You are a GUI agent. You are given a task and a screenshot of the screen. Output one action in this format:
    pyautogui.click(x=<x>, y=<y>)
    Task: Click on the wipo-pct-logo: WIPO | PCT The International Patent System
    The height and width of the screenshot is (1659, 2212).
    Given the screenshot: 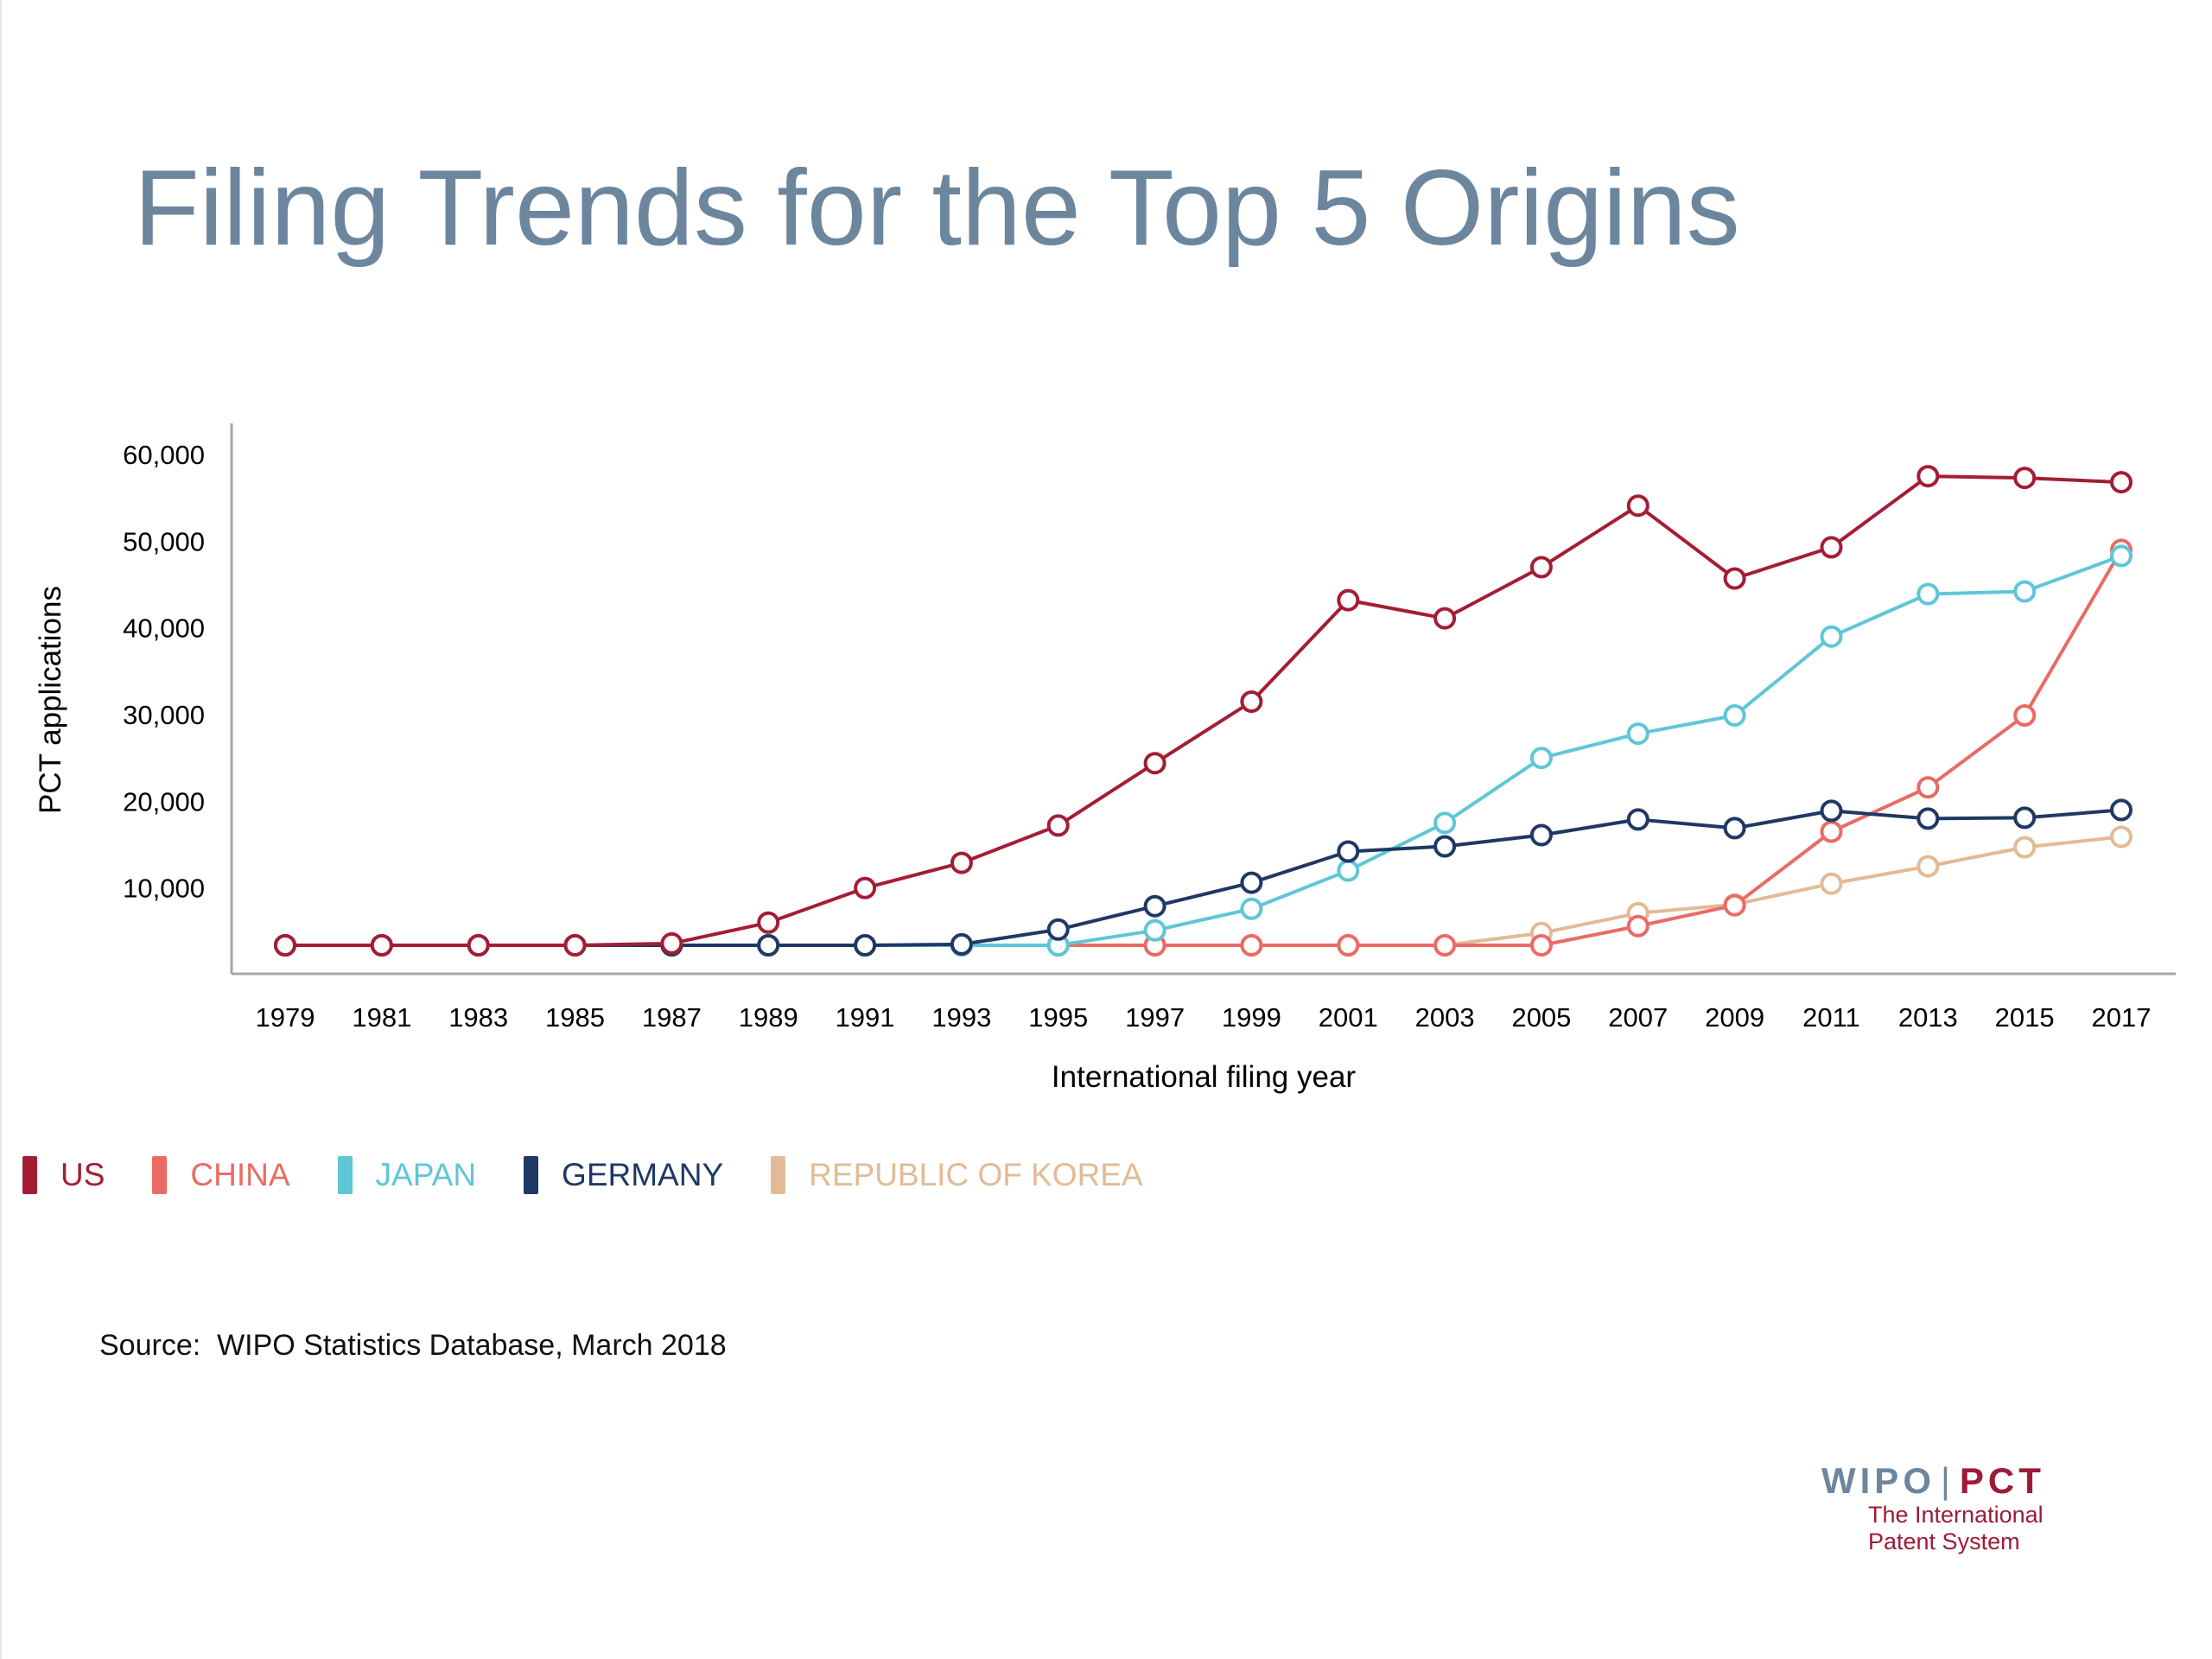 What is the action you would take?
    pyautogui.click(x=1951, y=1507)
    